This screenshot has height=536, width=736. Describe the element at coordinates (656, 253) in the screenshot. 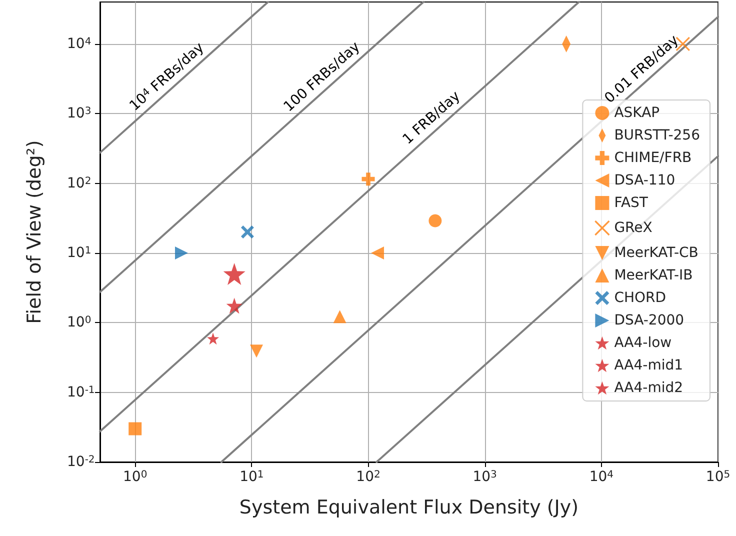

I see `legend-label: MeerKAT-CB` at that location.